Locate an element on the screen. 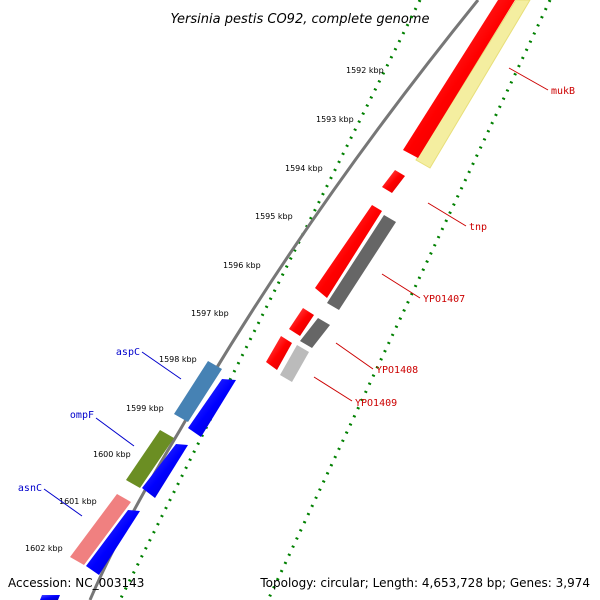  mukB-reverse-feature is located at coordinates (473, 84).